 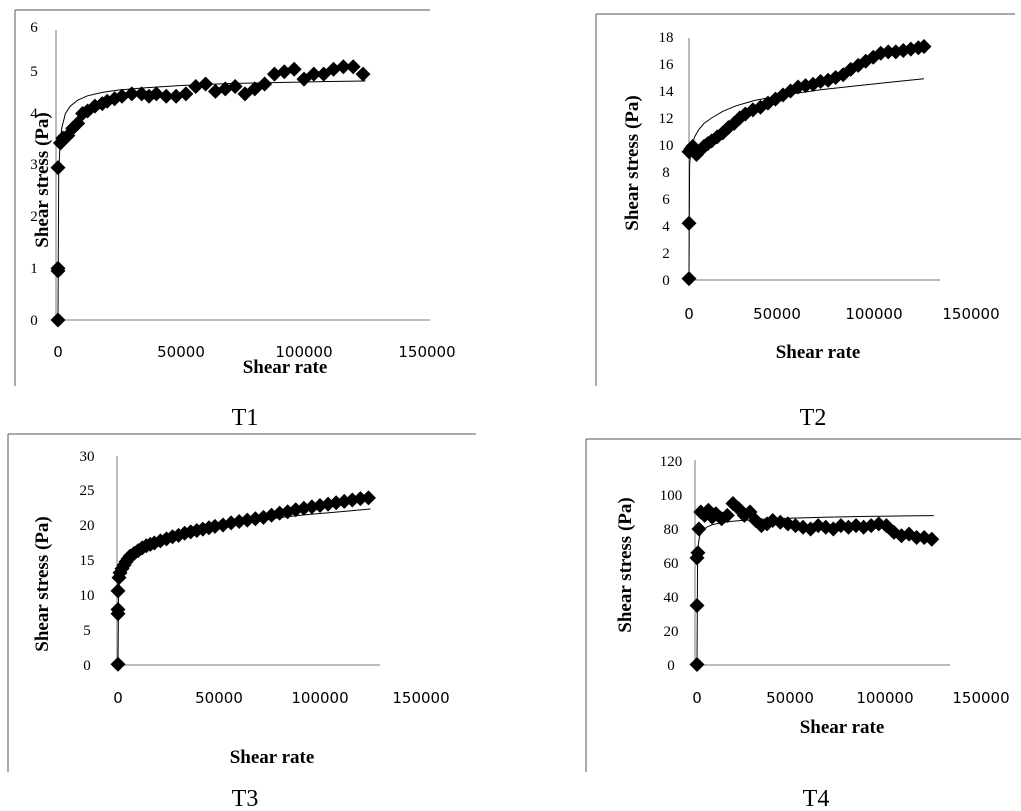 What do you see at coordinates (245, 798) in the screenshot?
I see `panel-caption-t3: T3` at bounding box center [245, 798].